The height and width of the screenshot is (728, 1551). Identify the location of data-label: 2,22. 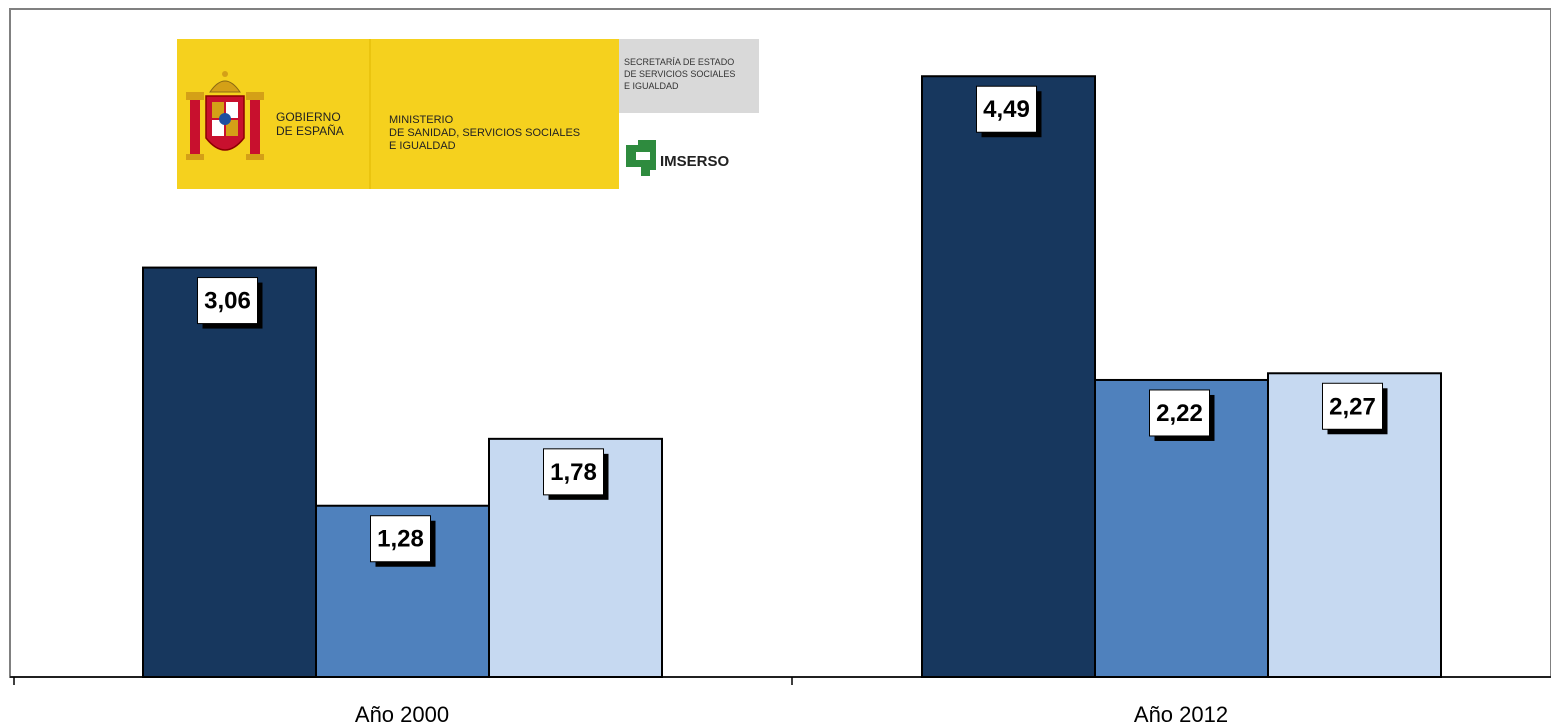
(1182, 415).